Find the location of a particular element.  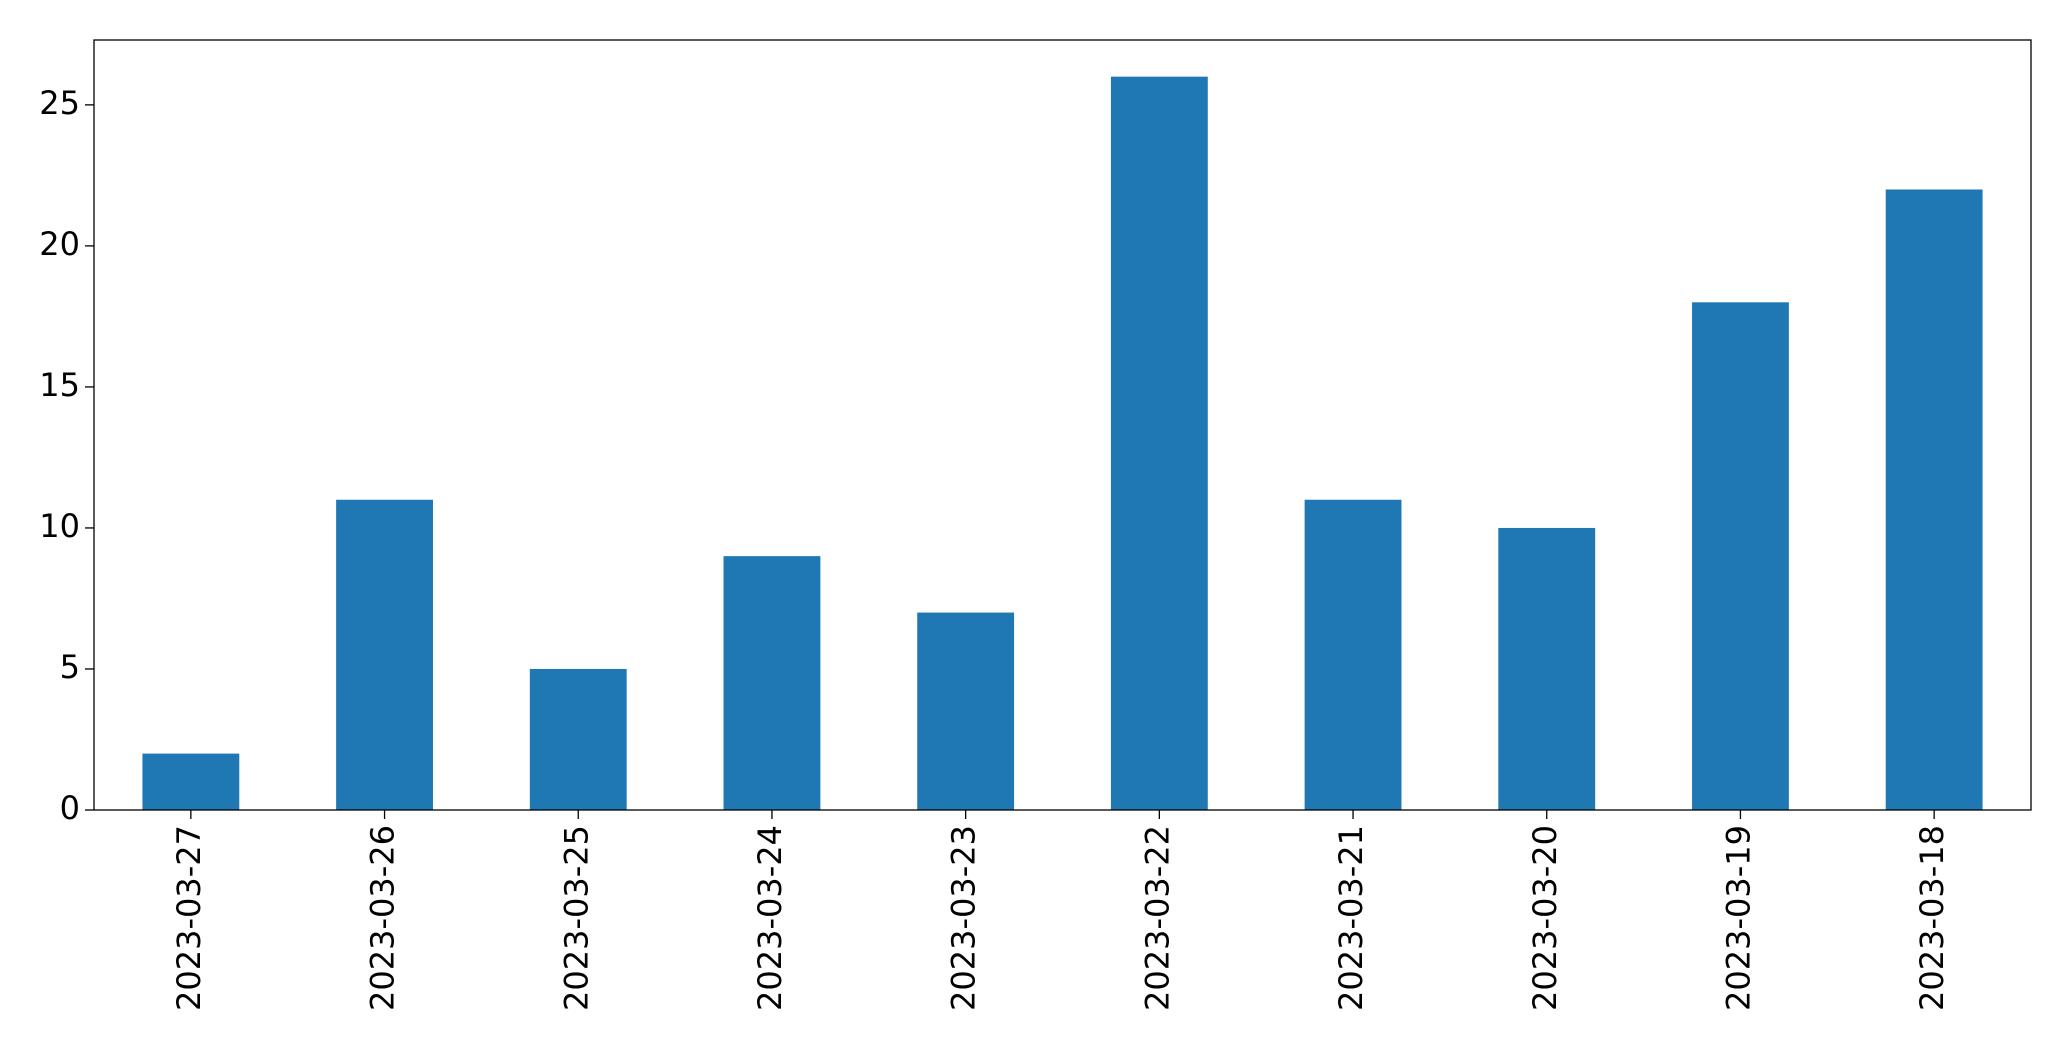

x-tick-label: 2023-03-27 is located at coordinates (189, 918).